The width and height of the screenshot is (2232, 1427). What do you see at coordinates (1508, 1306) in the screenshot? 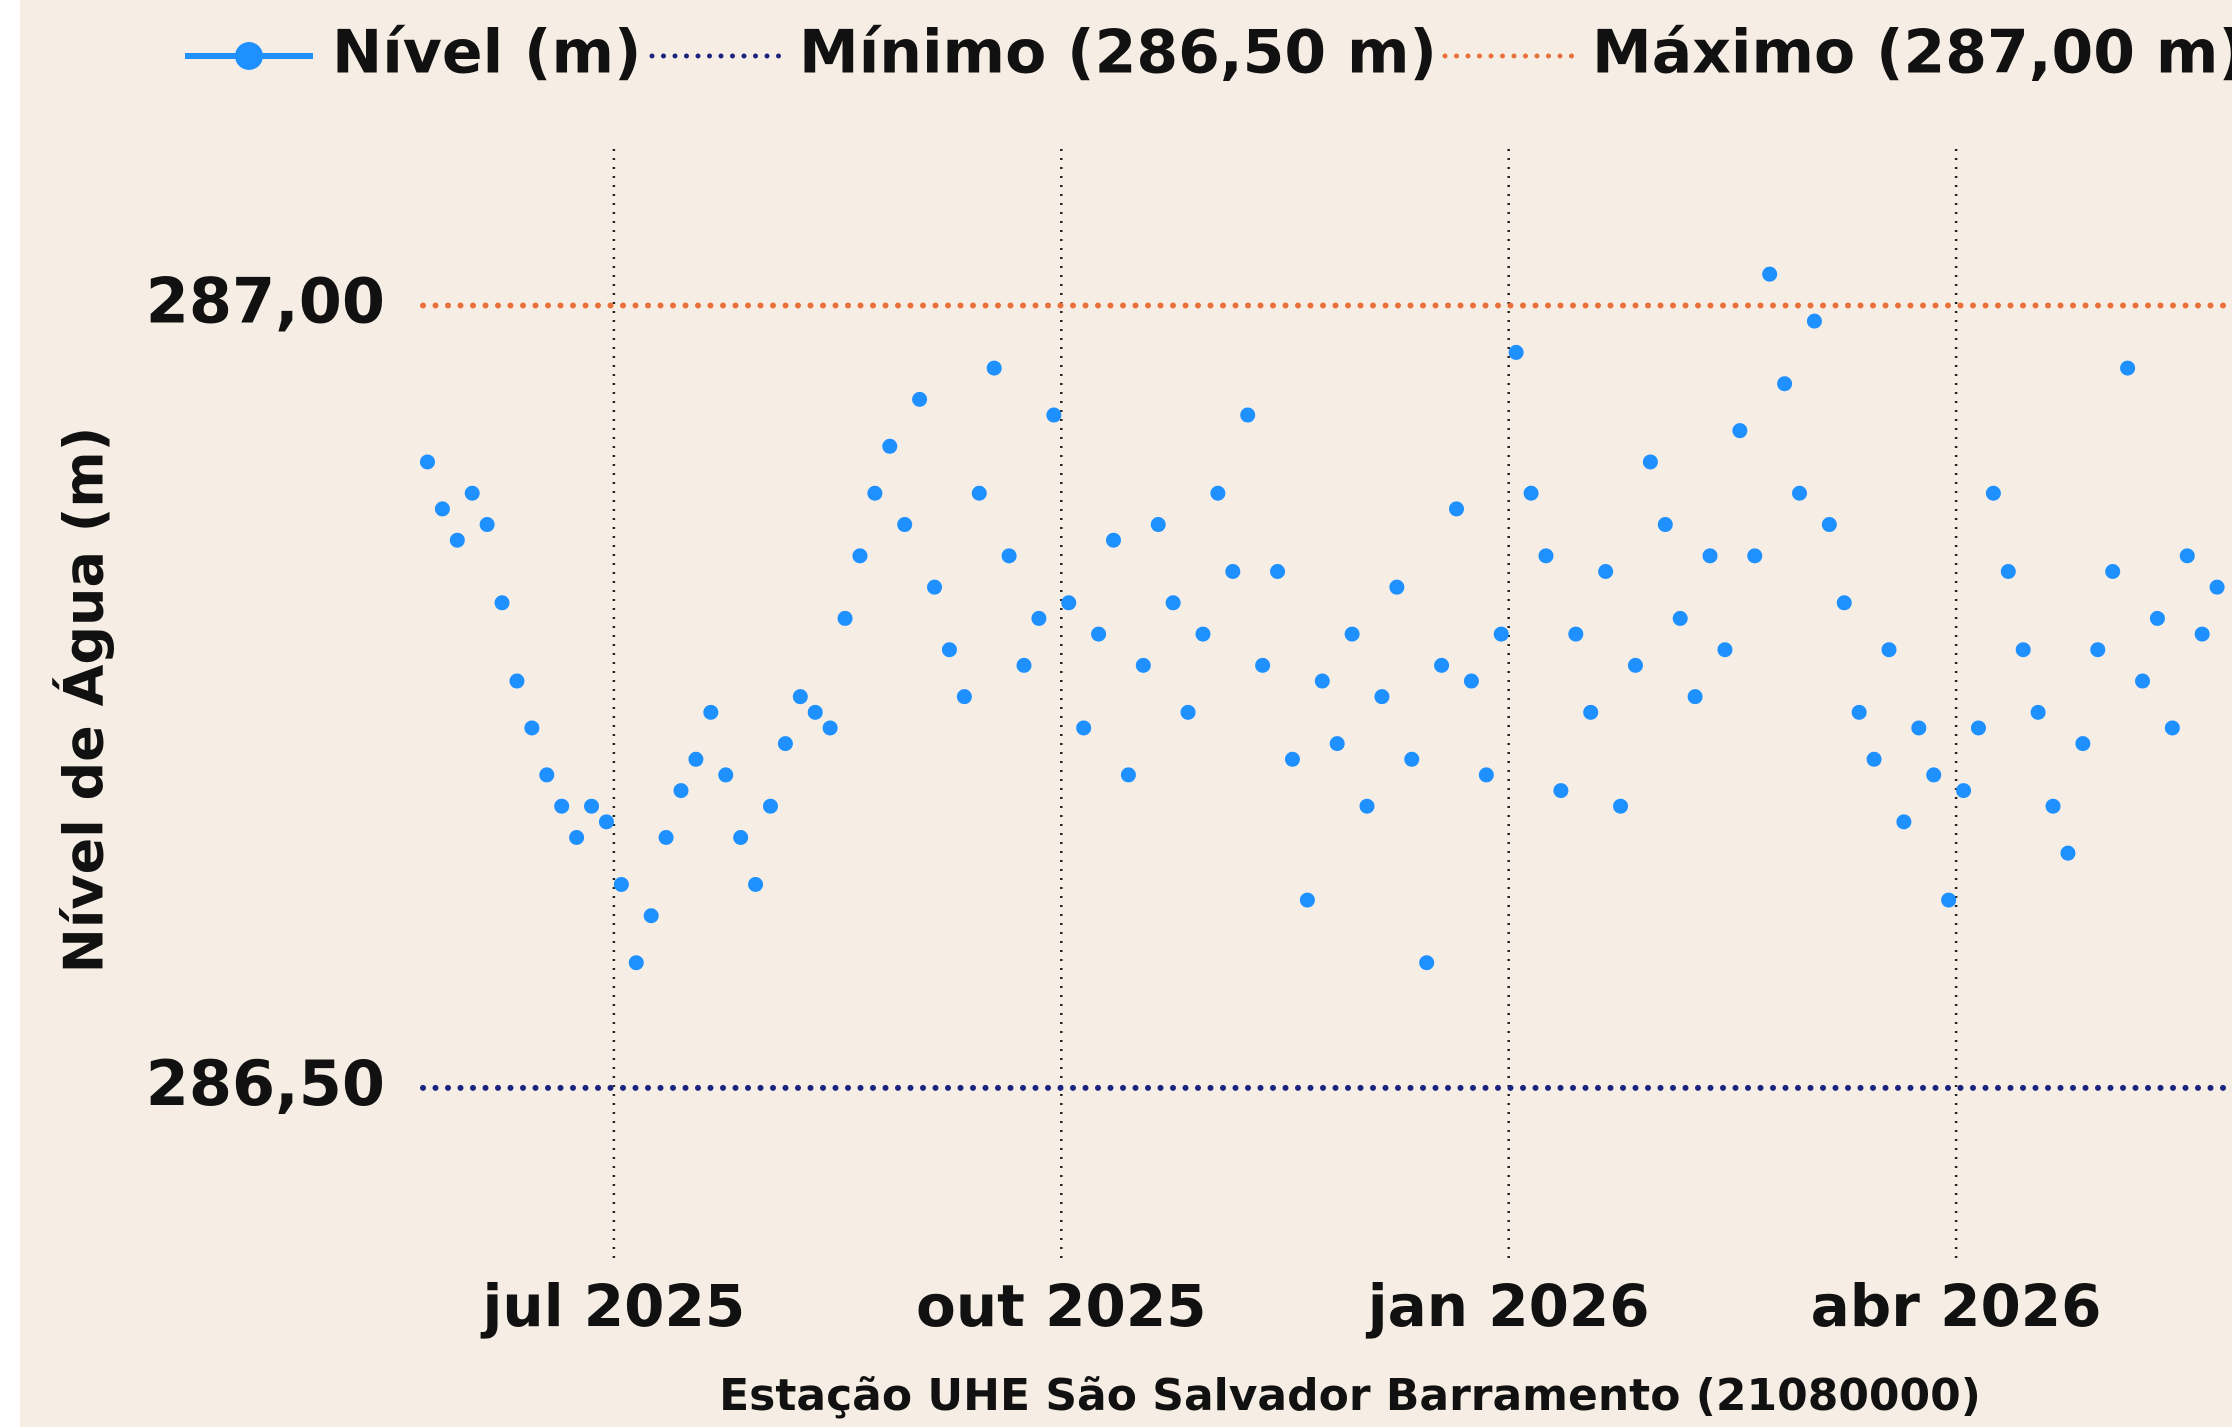
I see `x-tick-label: jan 2026` at bounding box center [1508, 1306].